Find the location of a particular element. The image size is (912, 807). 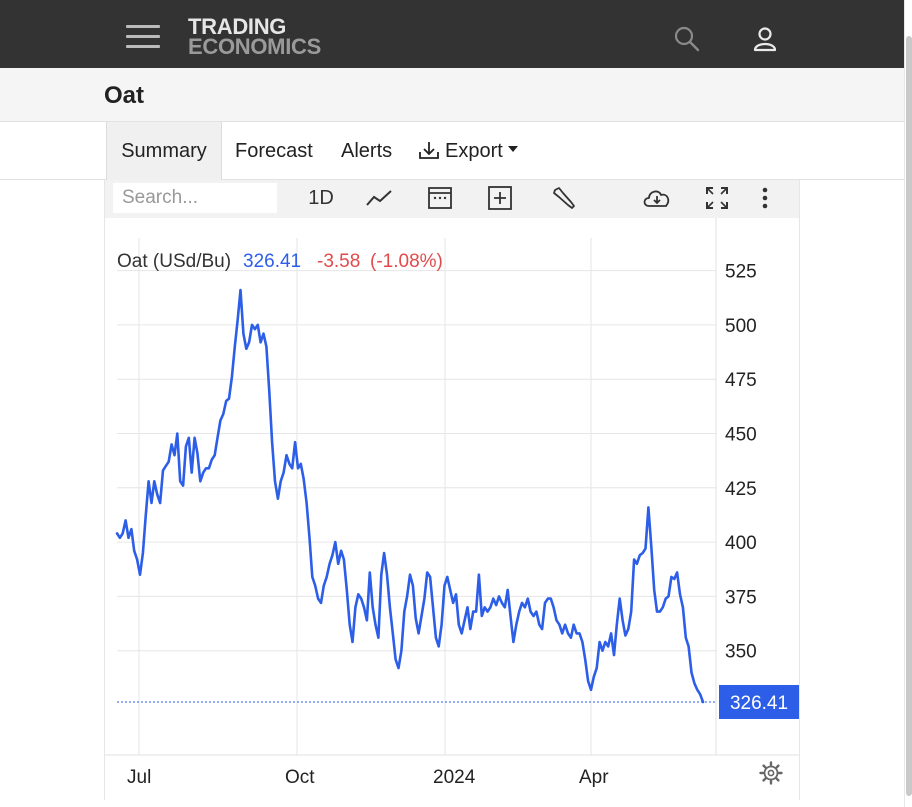

quote-legend: Oat (USd/Bu) 326.41 -3.58 (-1.08%) is located at coordinates (280, 261).